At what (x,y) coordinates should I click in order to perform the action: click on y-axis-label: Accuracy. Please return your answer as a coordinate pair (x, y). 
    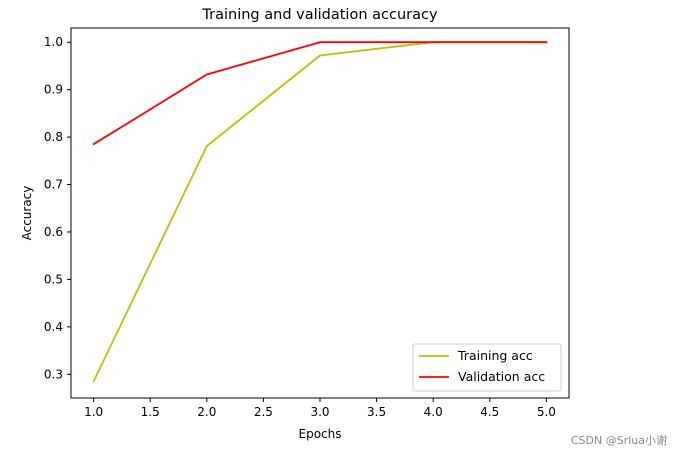
    Looking at the image, I should click on (27, 213).